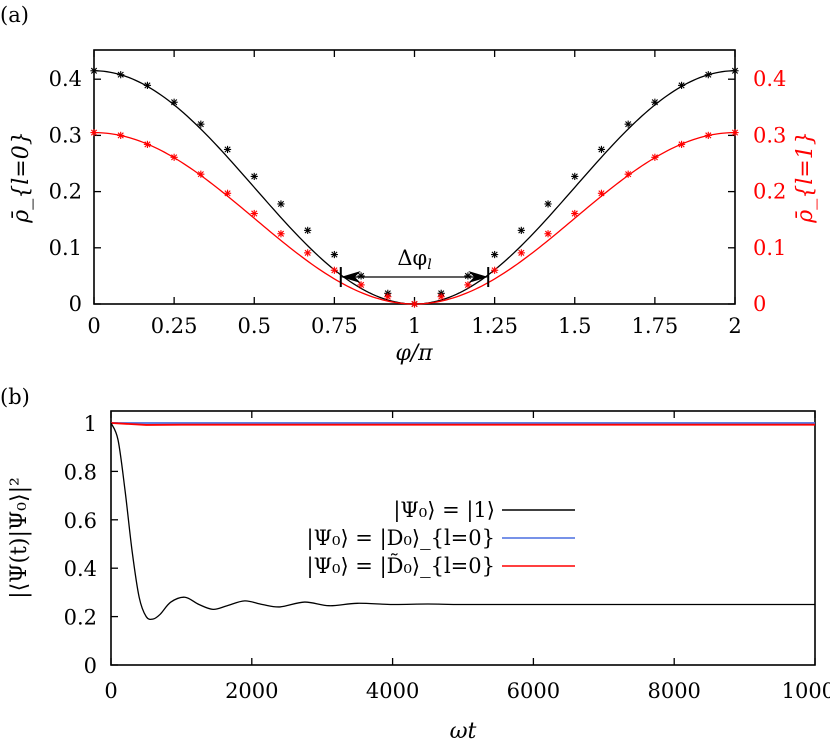  What do you see at coordinates (21, 177) in the screenshot?
I see `panel-a-ylabel: ρ̄_{l=0}` at bounding box center [21, 177].